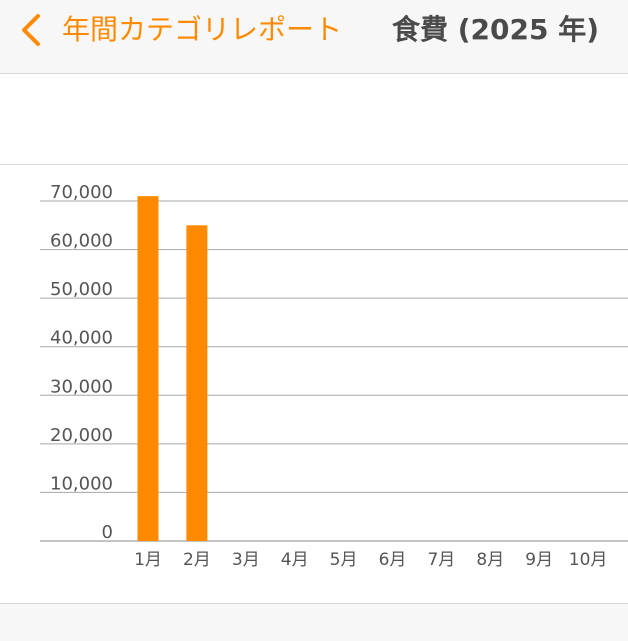 The height and width of the screenshot is (641, 628). Describe the element at coordinates (588, 560) in the screenshot. I see `x-tick-label: 10月` at that location.